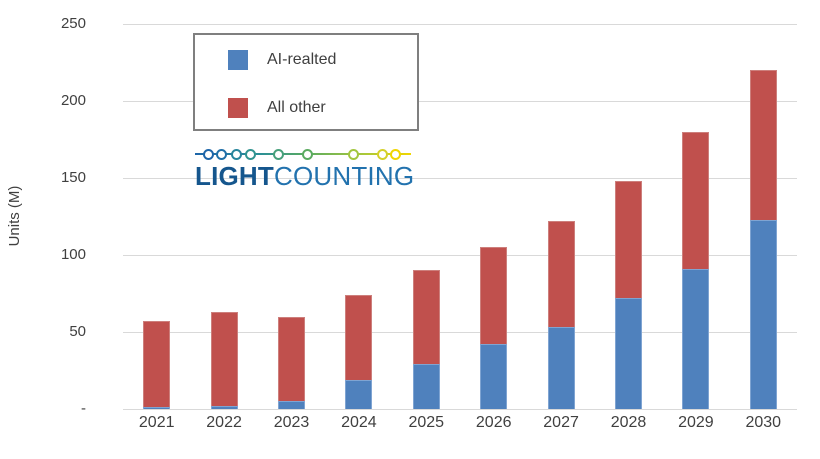 The image size is (820, 459). Describe the element at coordinates (238, 60) in the screenshot. I see `legend-swatch-ai-related` at that location.